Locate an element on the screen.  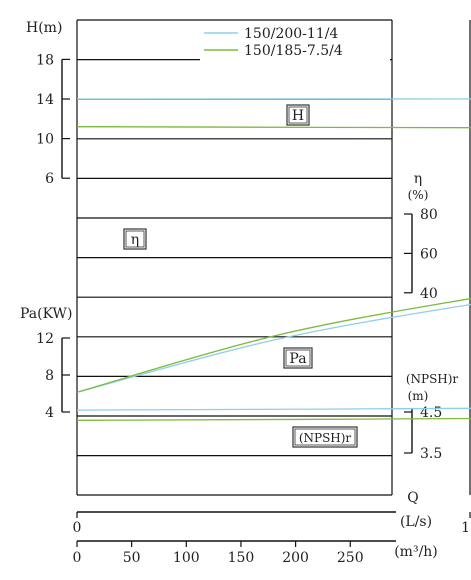
npsh-curve-label-box-inner is located at coordinates (325, 437).